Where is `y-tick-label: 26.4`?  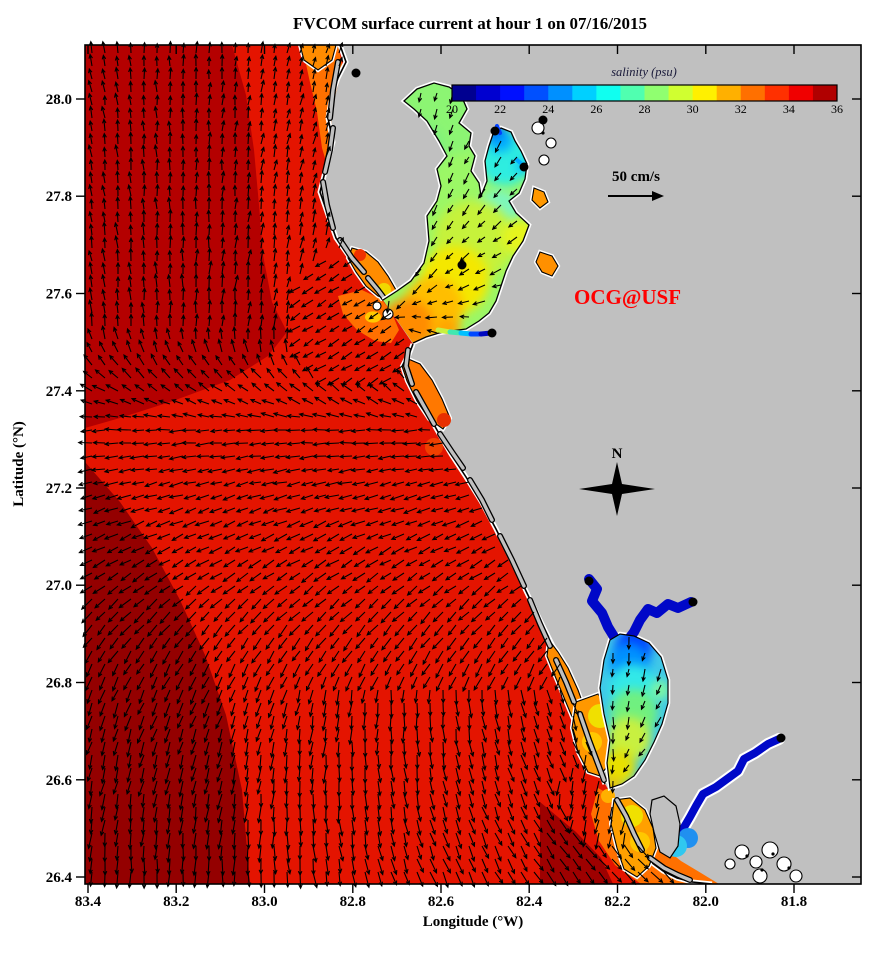 y-tick-label: 26.4 is located at coordinates (59, 878).